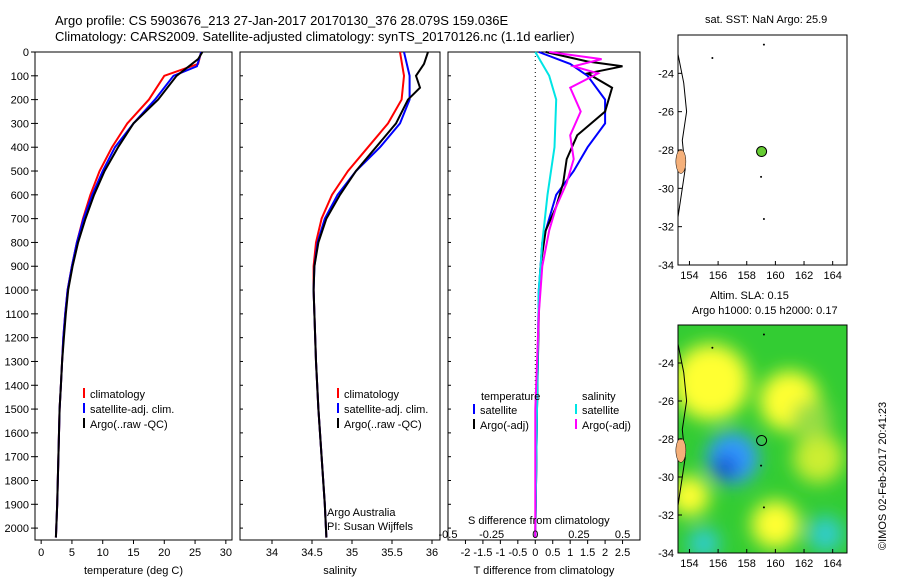  I want to click on depth-tick-label: 1700, so click(17, 458).